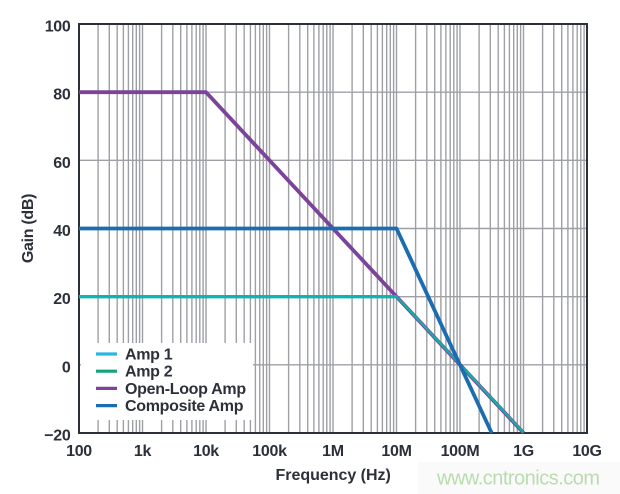 This screenshot has width=620, height=494. What do you see at coordinates (460, 451) in the screenshot?
I see `svg-text: 100M` at bounding box center [460, 451].